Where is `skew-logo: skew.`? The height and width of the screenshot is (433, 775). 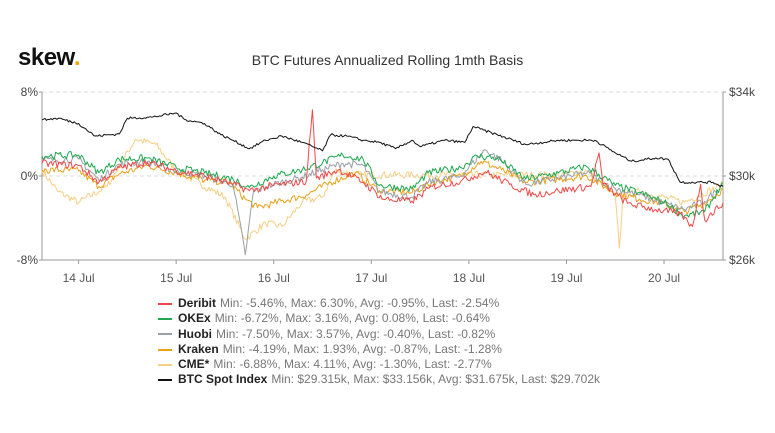 skew-logo: skew. is located at coordinates (49, 57).